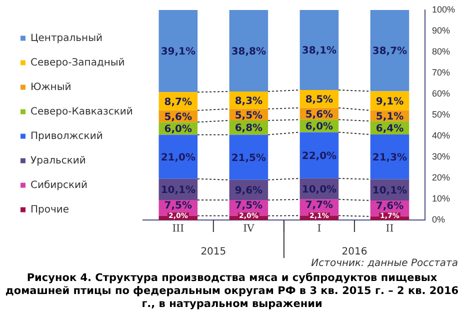  Describe the element at coordinates (441, 30) in the screenshot. I see `y-tick-label: 90%` at that location.